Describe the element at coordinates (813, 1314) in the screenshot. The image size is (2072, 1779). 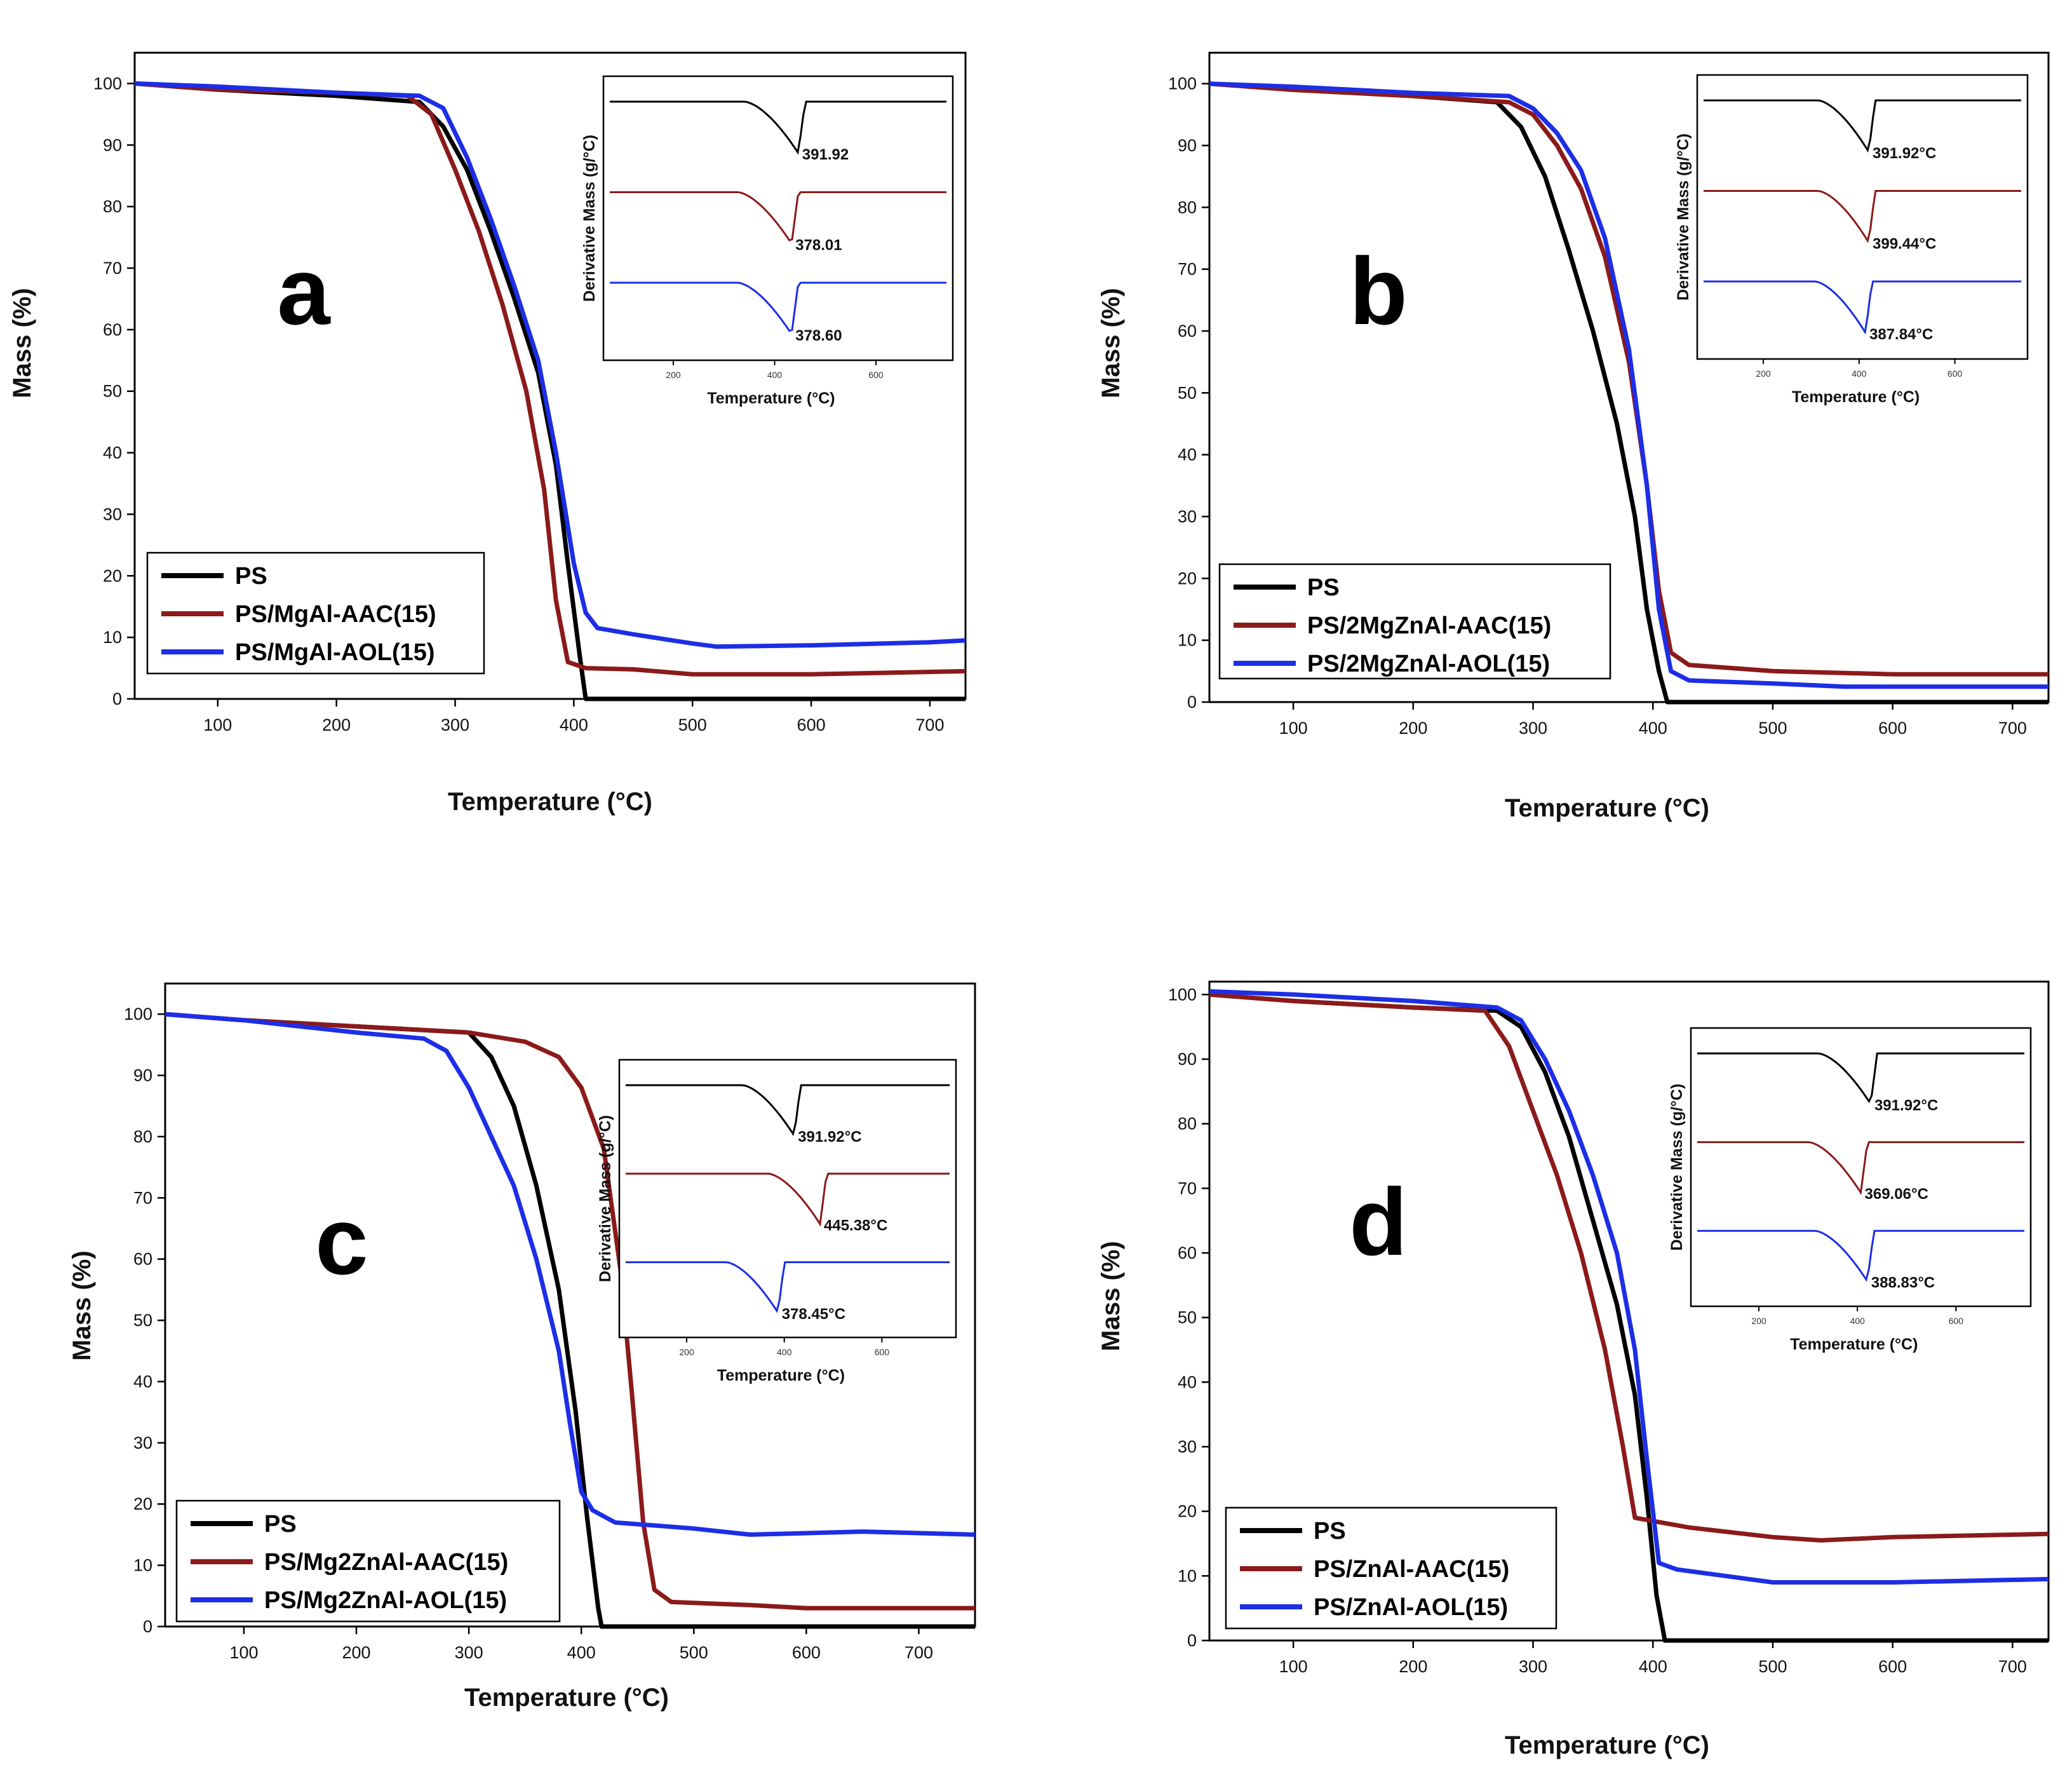
I see `inset-peak-label-2: 378.45°C` at that location.